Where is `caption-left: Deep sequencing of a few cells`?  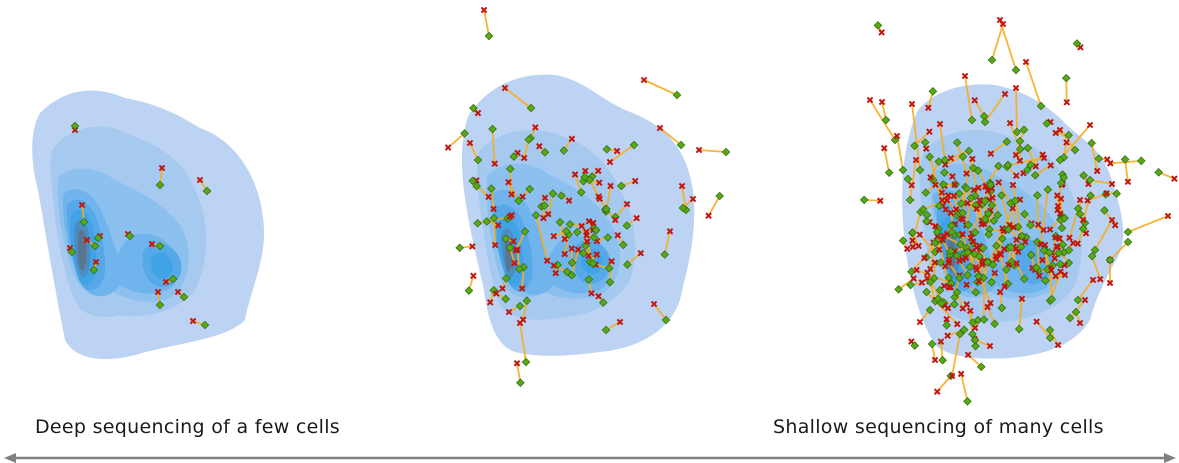 caption-left: Deep sequencing of a few cells is located at coordinates (187, 427).